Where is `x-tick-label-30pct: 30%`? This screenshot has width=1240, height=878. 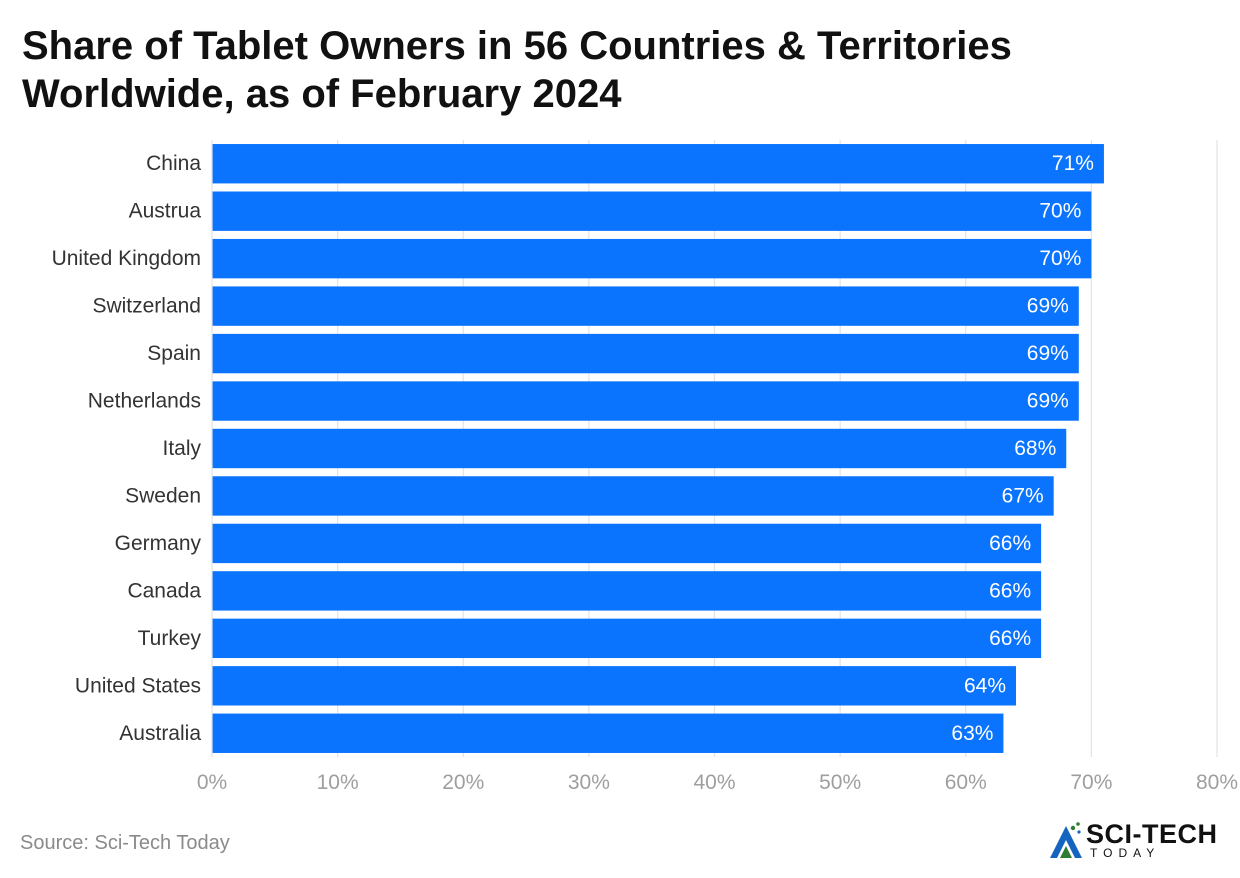 x-tick-label-30pct: 30% is located at coordinates (589, 782).